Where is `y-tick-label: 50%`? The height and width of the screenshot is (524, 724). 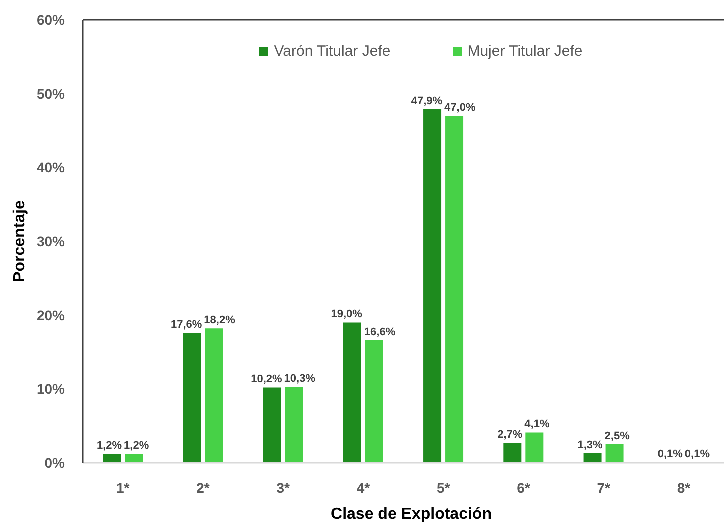 y-tick-label: 50% is located at coordinates (51, 94).